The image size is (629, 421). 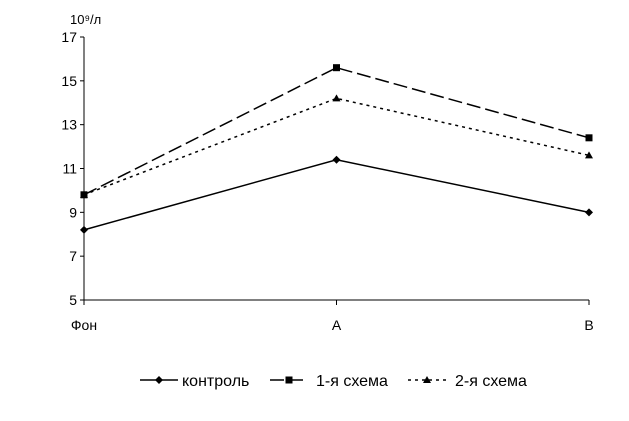 I want to click on y-tick-label: 11, so click(x=69, y=169).